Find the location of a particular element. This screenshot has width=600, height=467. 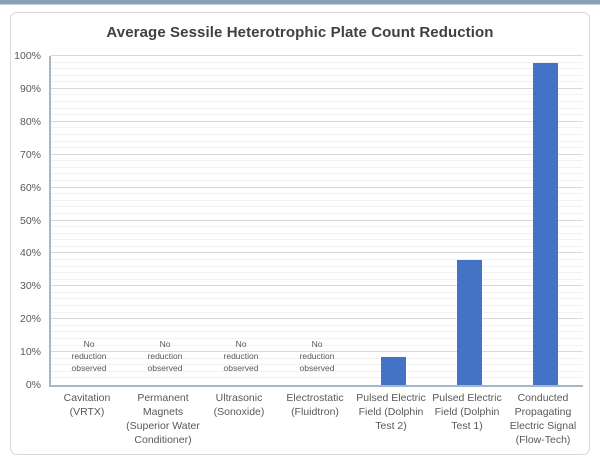

y-tick-label: 70% is located at coordinates (30, 154).